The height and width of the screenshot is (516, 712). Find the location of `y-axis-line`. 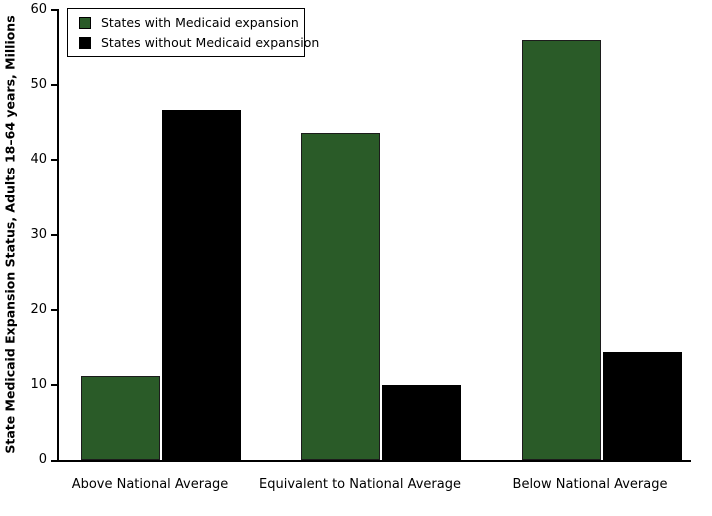

y-axis-line is located at coordinates (58, 235).